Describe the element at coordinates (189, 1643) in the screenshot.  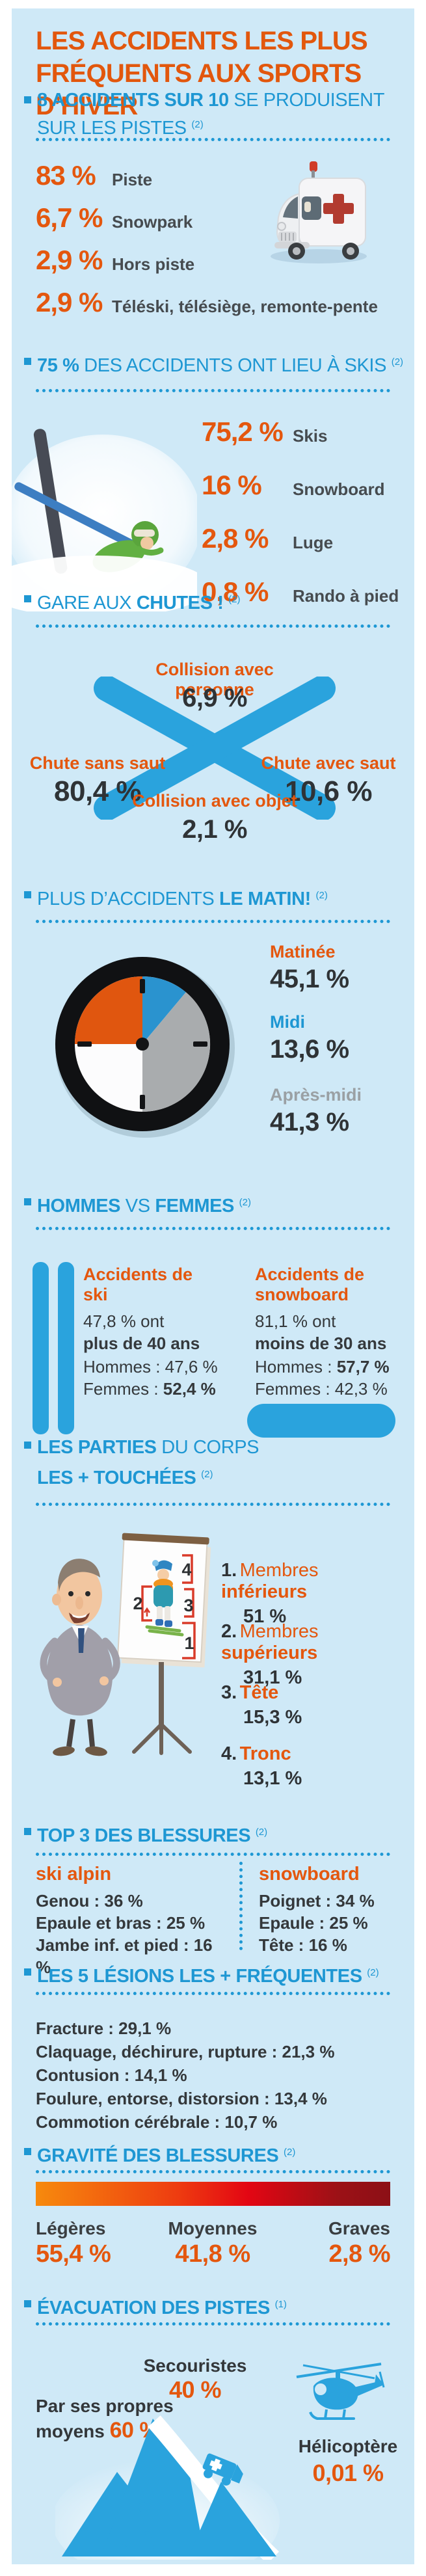
I see `board-number: 1` at that location.